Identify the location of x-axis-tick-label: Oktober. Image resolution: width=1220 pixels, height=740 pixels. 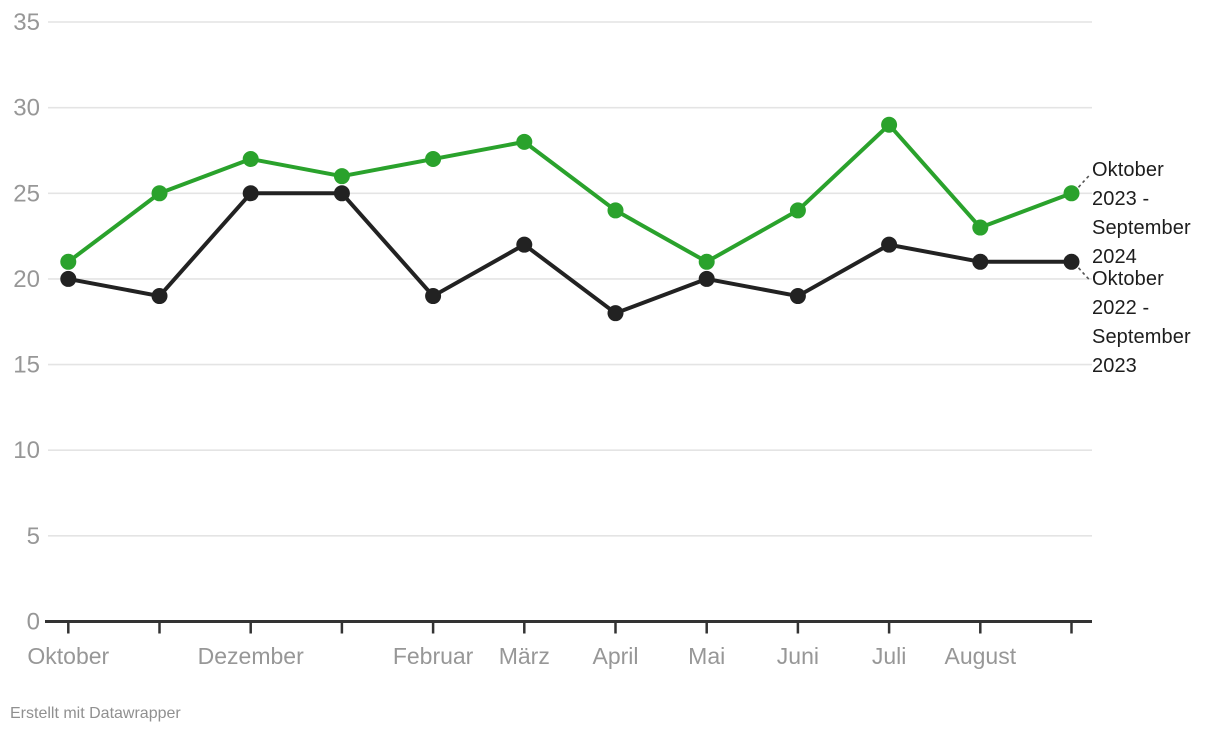
(68, 656).